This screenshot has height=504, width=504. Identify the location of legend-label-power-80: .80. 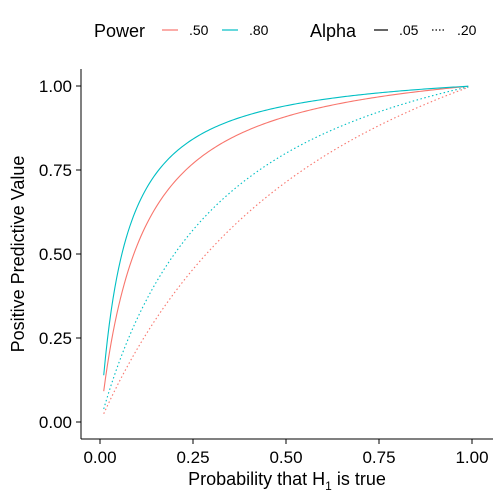
(259, 30).